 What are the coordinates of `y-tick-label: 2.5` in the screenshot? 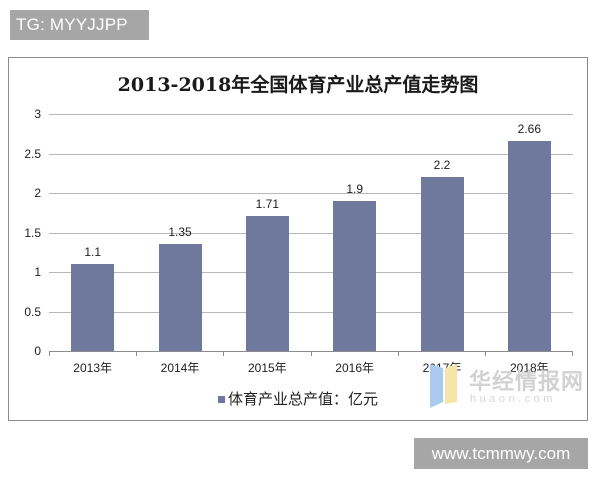 It's located at (32, 153).